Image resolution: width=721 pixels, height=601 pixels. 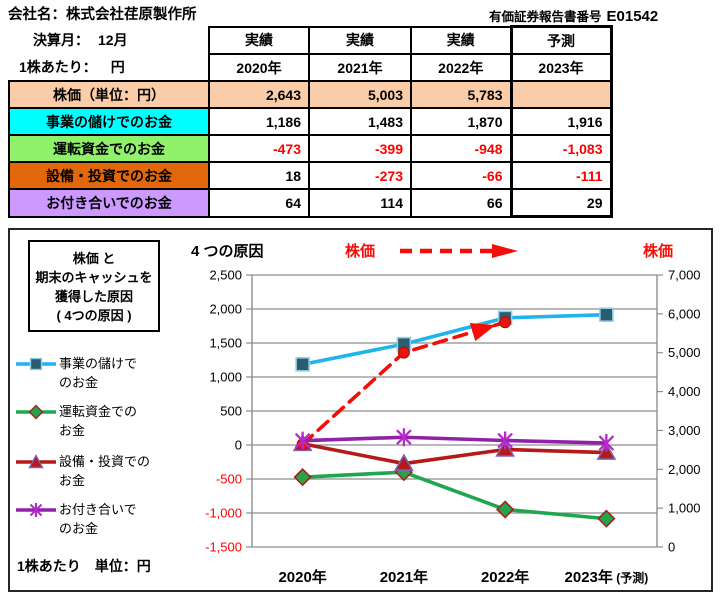 What do you see at coordinates (36, 412) in the screenshot?
I see `legend-marker-diamond-icon` at bounding box center [36, 412].